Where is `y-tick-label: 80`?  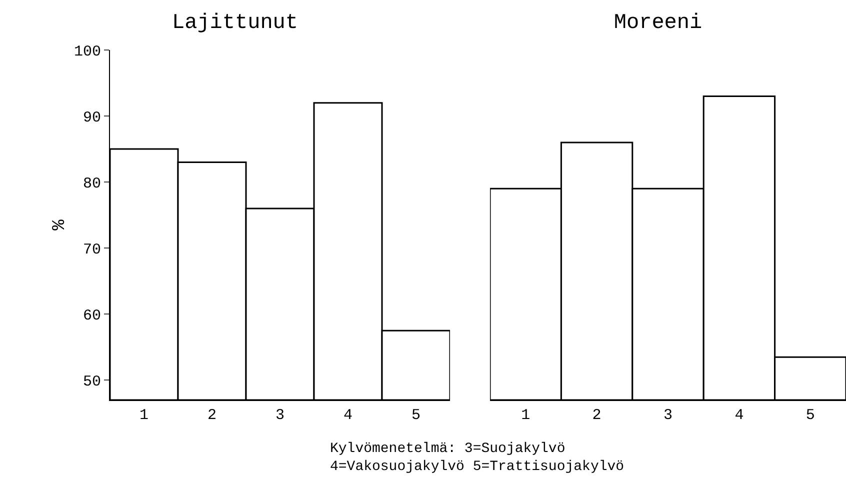 y-tick-label: 80 is located at coordinates (91, 183).